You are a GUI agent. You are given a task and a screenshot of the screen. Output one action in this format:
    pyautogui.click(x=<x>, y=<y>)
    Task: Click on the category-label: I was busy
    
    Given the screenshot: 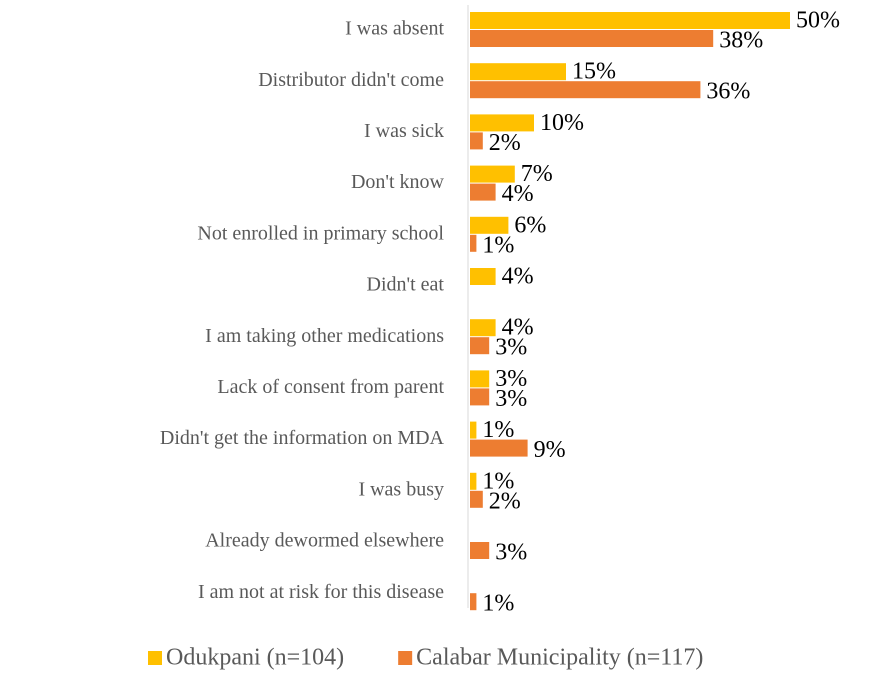 What is the action you would take?
    pyautogui.click(x=401, y=489)
    